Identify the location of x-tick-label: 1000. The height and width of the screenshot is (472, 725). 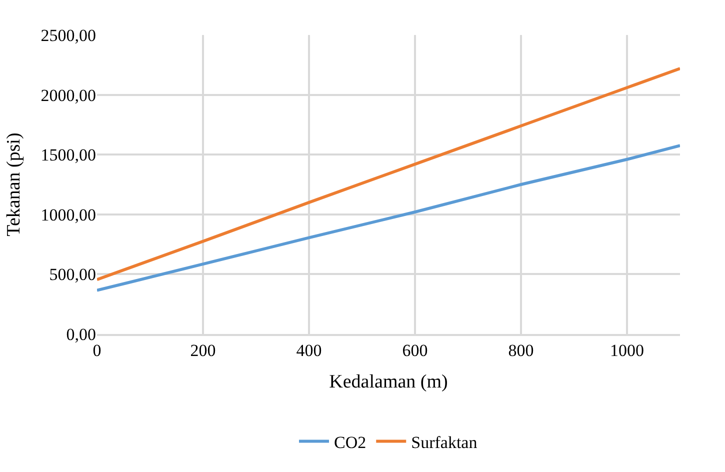
(627, 350).